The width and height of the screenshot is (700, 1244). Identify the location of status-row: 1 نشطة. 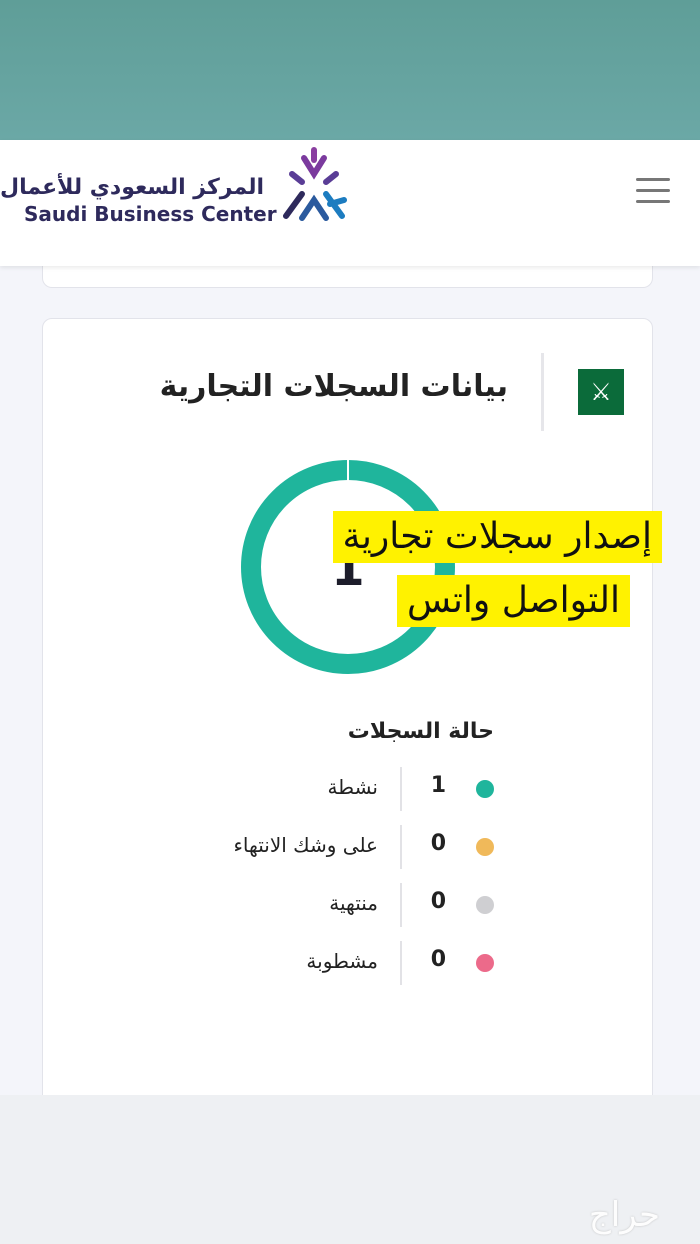
(346, 789).